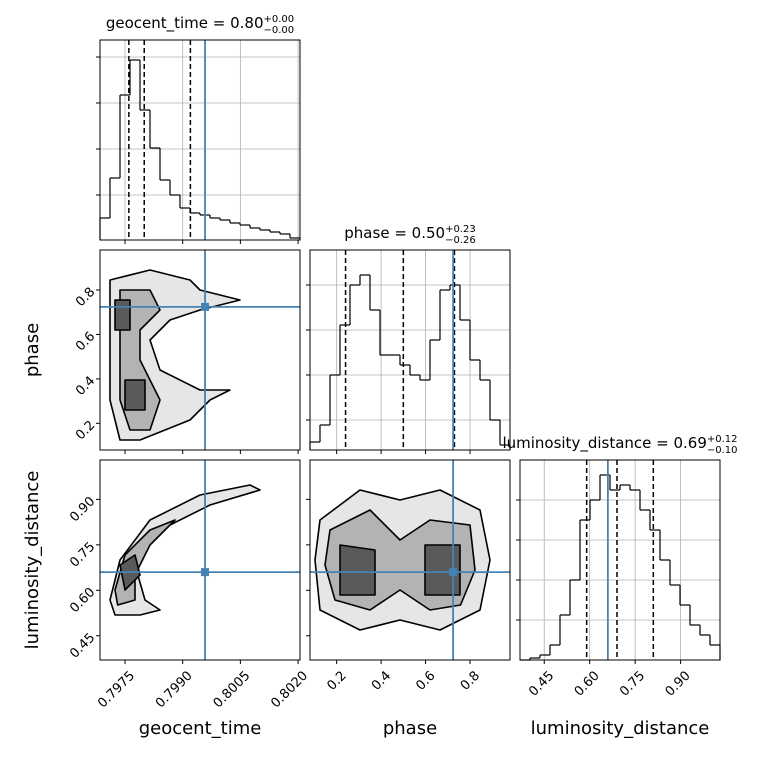 This screenshot has width=760, height=760. I want to click on x-axis-label: geocent_time, so click(200, 728).